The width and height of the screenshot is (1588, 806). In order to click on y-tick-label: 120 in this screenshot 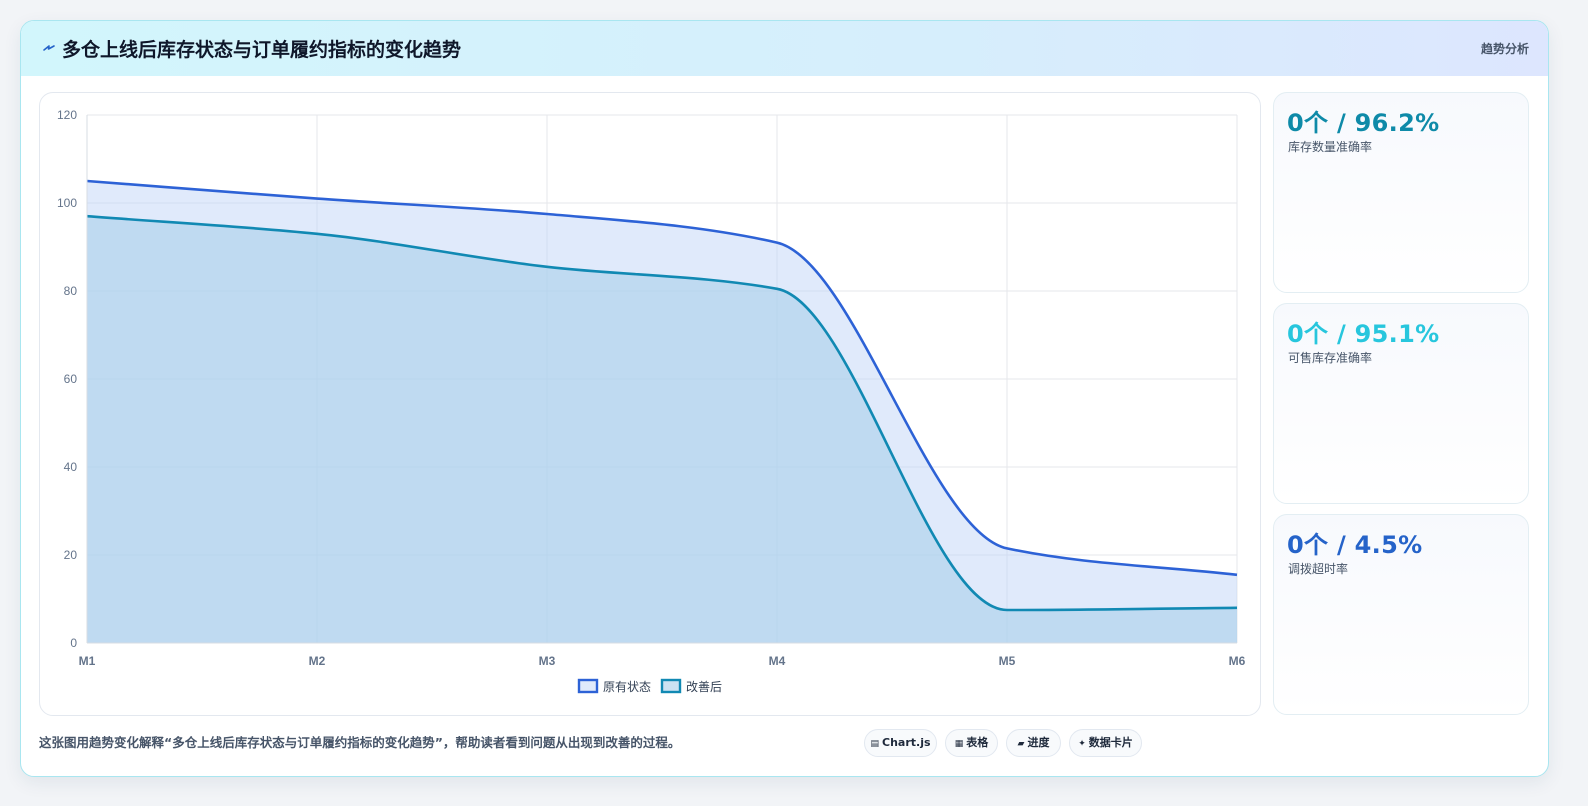, I will do `click(67, 115)`.